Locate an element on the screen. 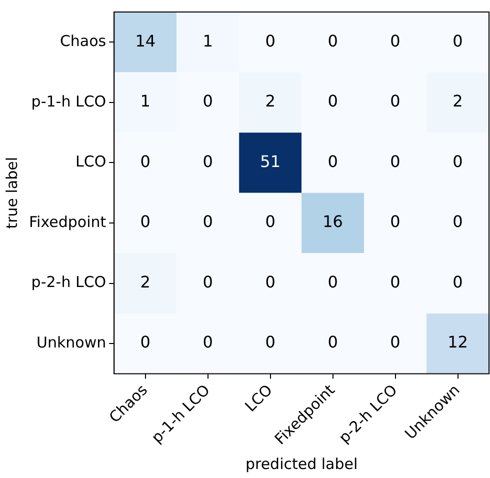  y-tick-label: Fixedpoint is located at coordinates (67, 221).